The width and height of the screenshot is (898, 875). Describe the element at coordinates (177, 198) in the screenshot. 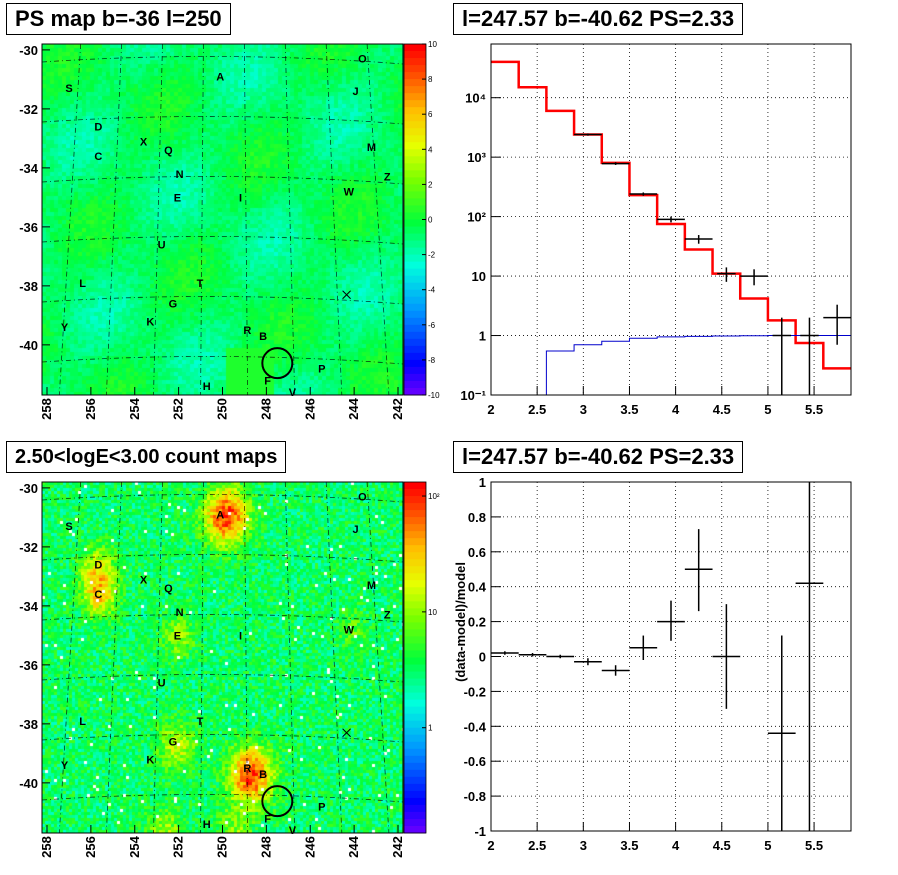

I see `ps-map-source-label-E: E` at that location.